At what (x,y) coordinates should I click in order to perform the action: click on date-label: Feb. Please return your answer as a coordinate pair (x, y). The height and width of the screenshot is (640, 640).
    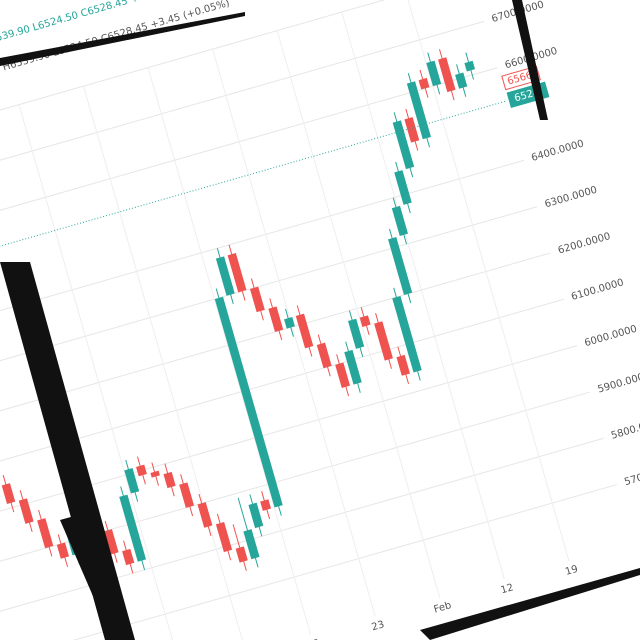
    Looking at the image, I should click on (443, 607).